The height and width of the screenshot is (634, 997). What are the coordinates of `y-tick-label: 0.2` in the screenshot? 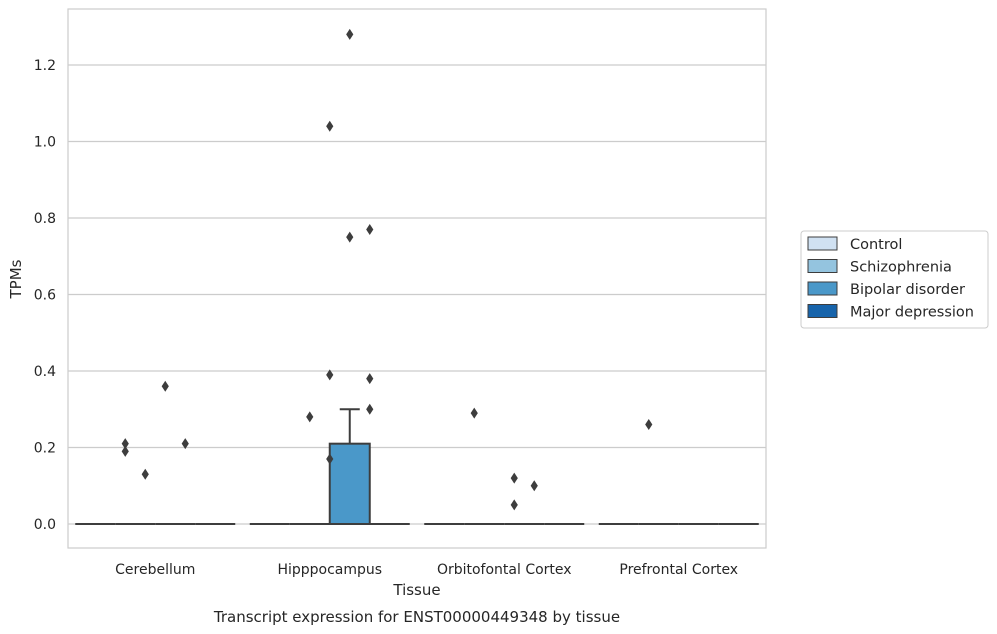 It's located at (45, 449).